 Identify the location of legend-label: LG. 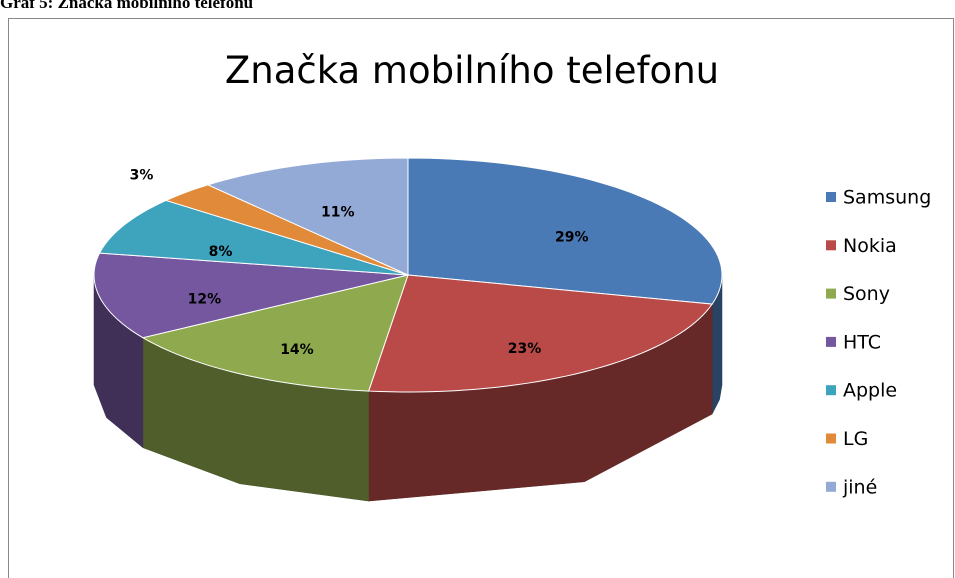
(855, 439).